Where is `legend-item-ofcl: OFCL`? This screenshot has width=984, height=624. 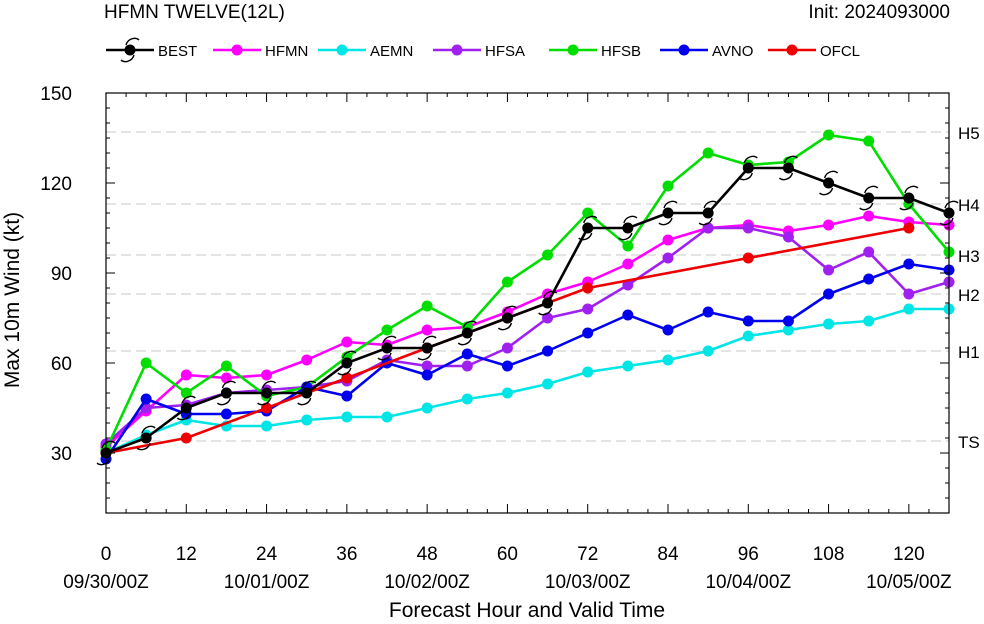
legend-item-ofcl: OFCL is located at coordinates (814, 51).